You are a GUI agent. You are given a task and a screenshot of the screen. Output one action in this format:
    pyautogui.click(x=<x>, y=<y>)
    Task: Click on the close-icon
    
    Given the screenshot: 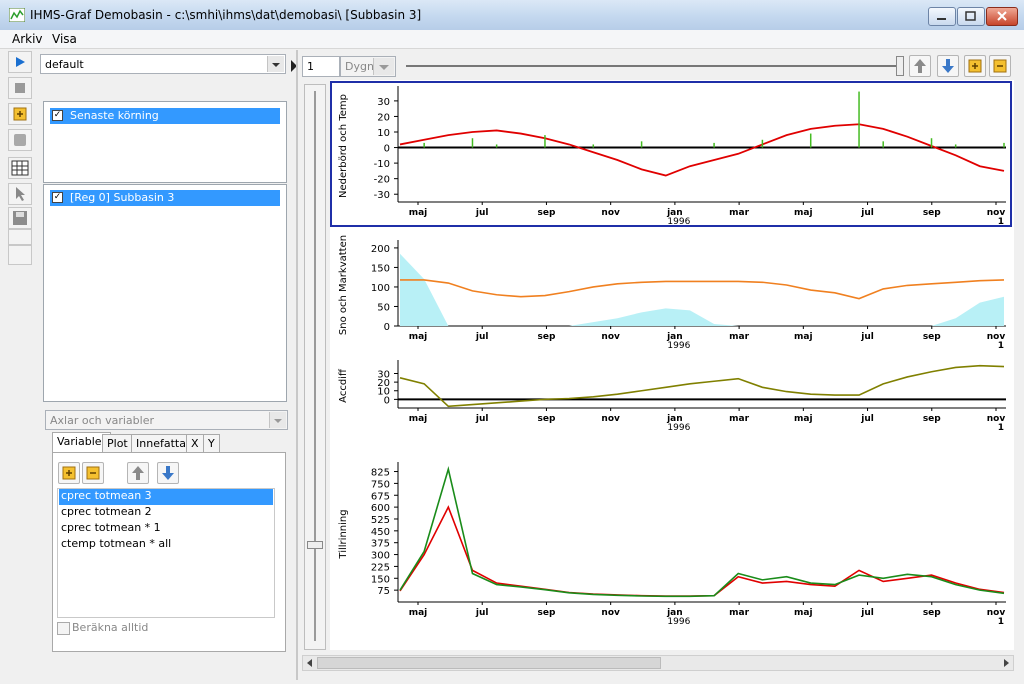 What is the action you would take?
    pyautogui.click(x=1002, y=16)
    